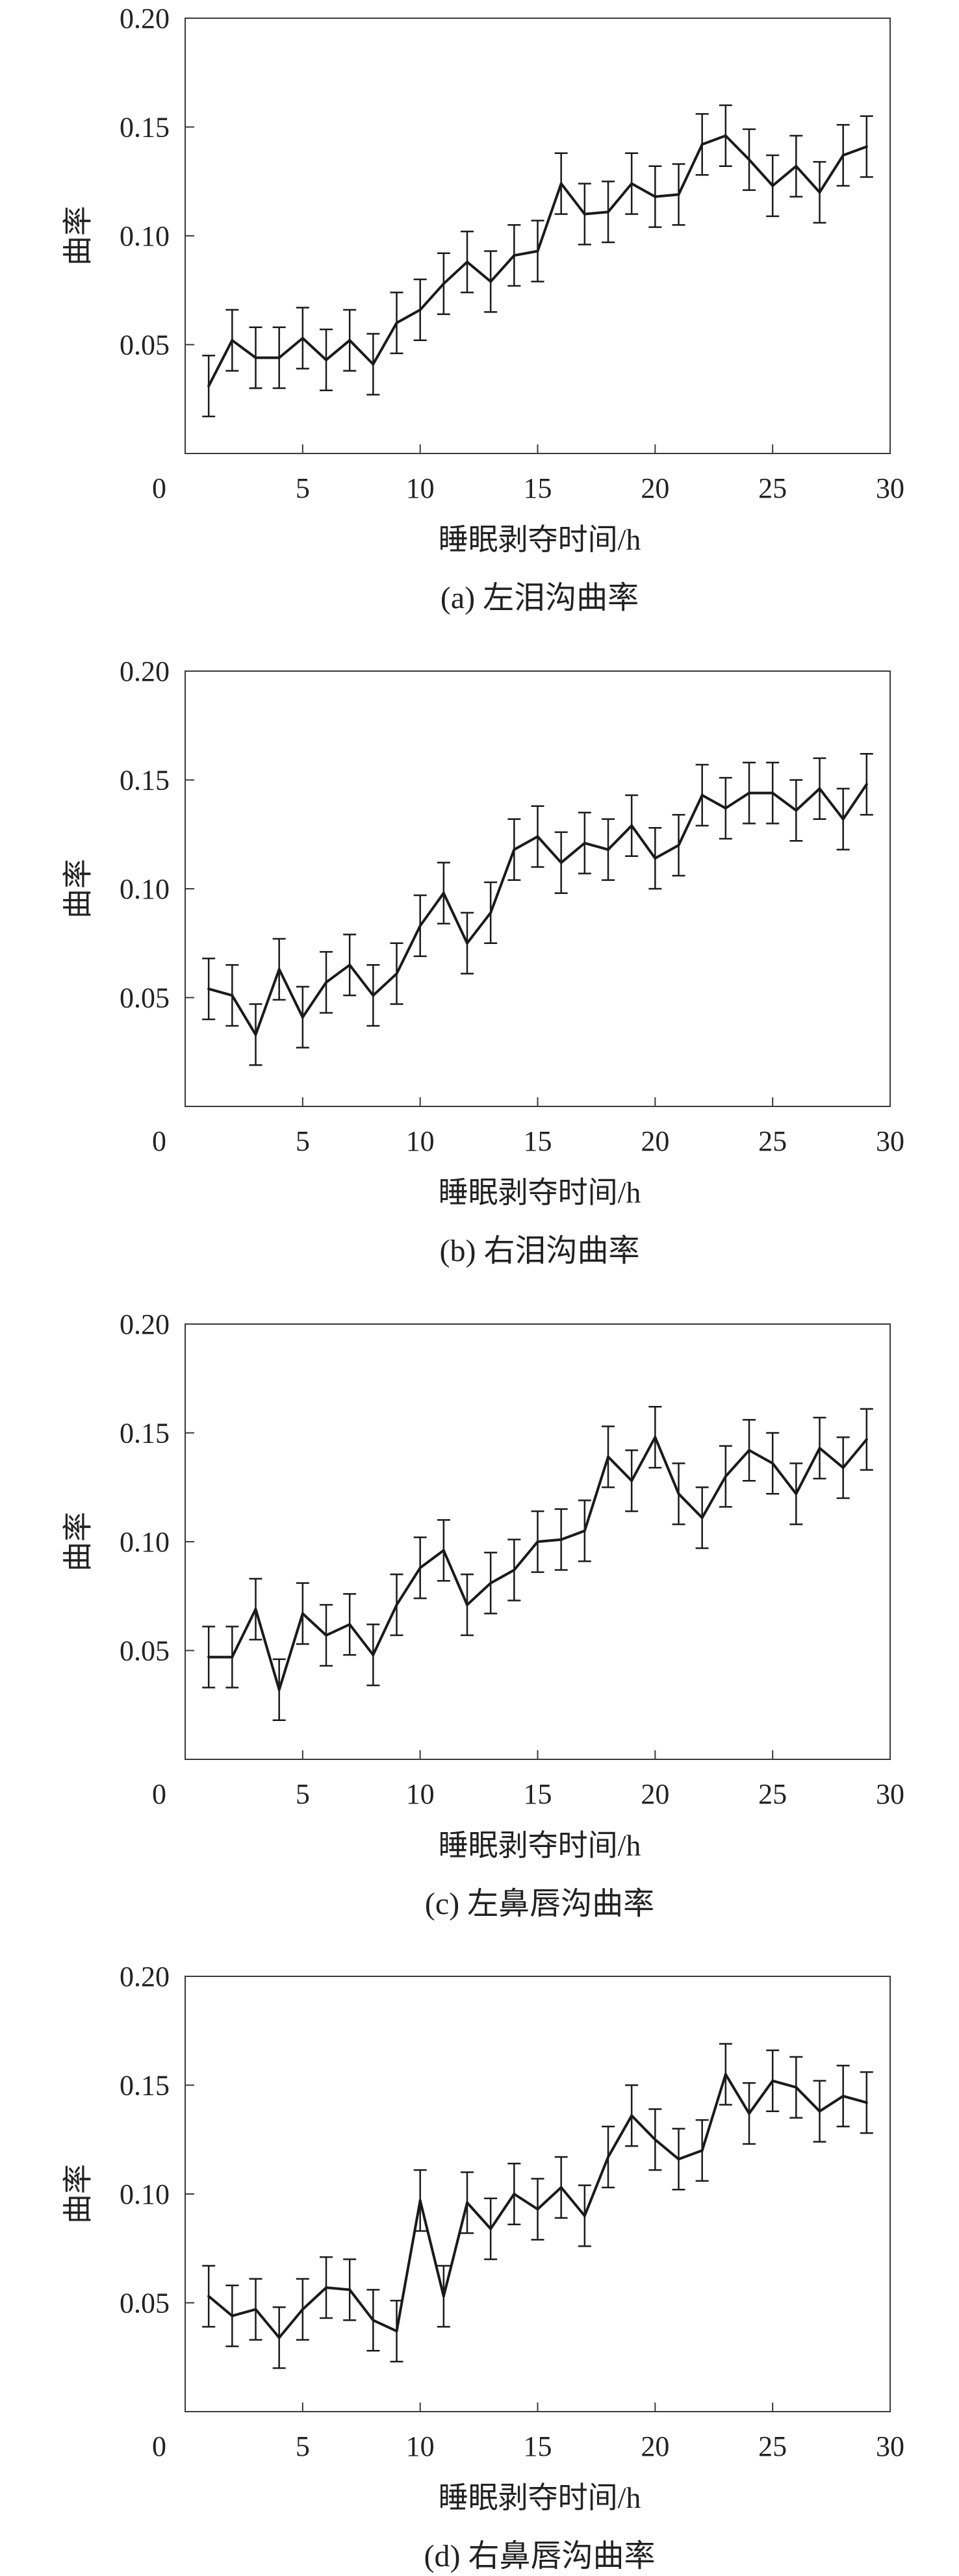  Describe the element at coordinates (303, 1141) in the screenshot. I see `x-tick-label: 5` at that location.